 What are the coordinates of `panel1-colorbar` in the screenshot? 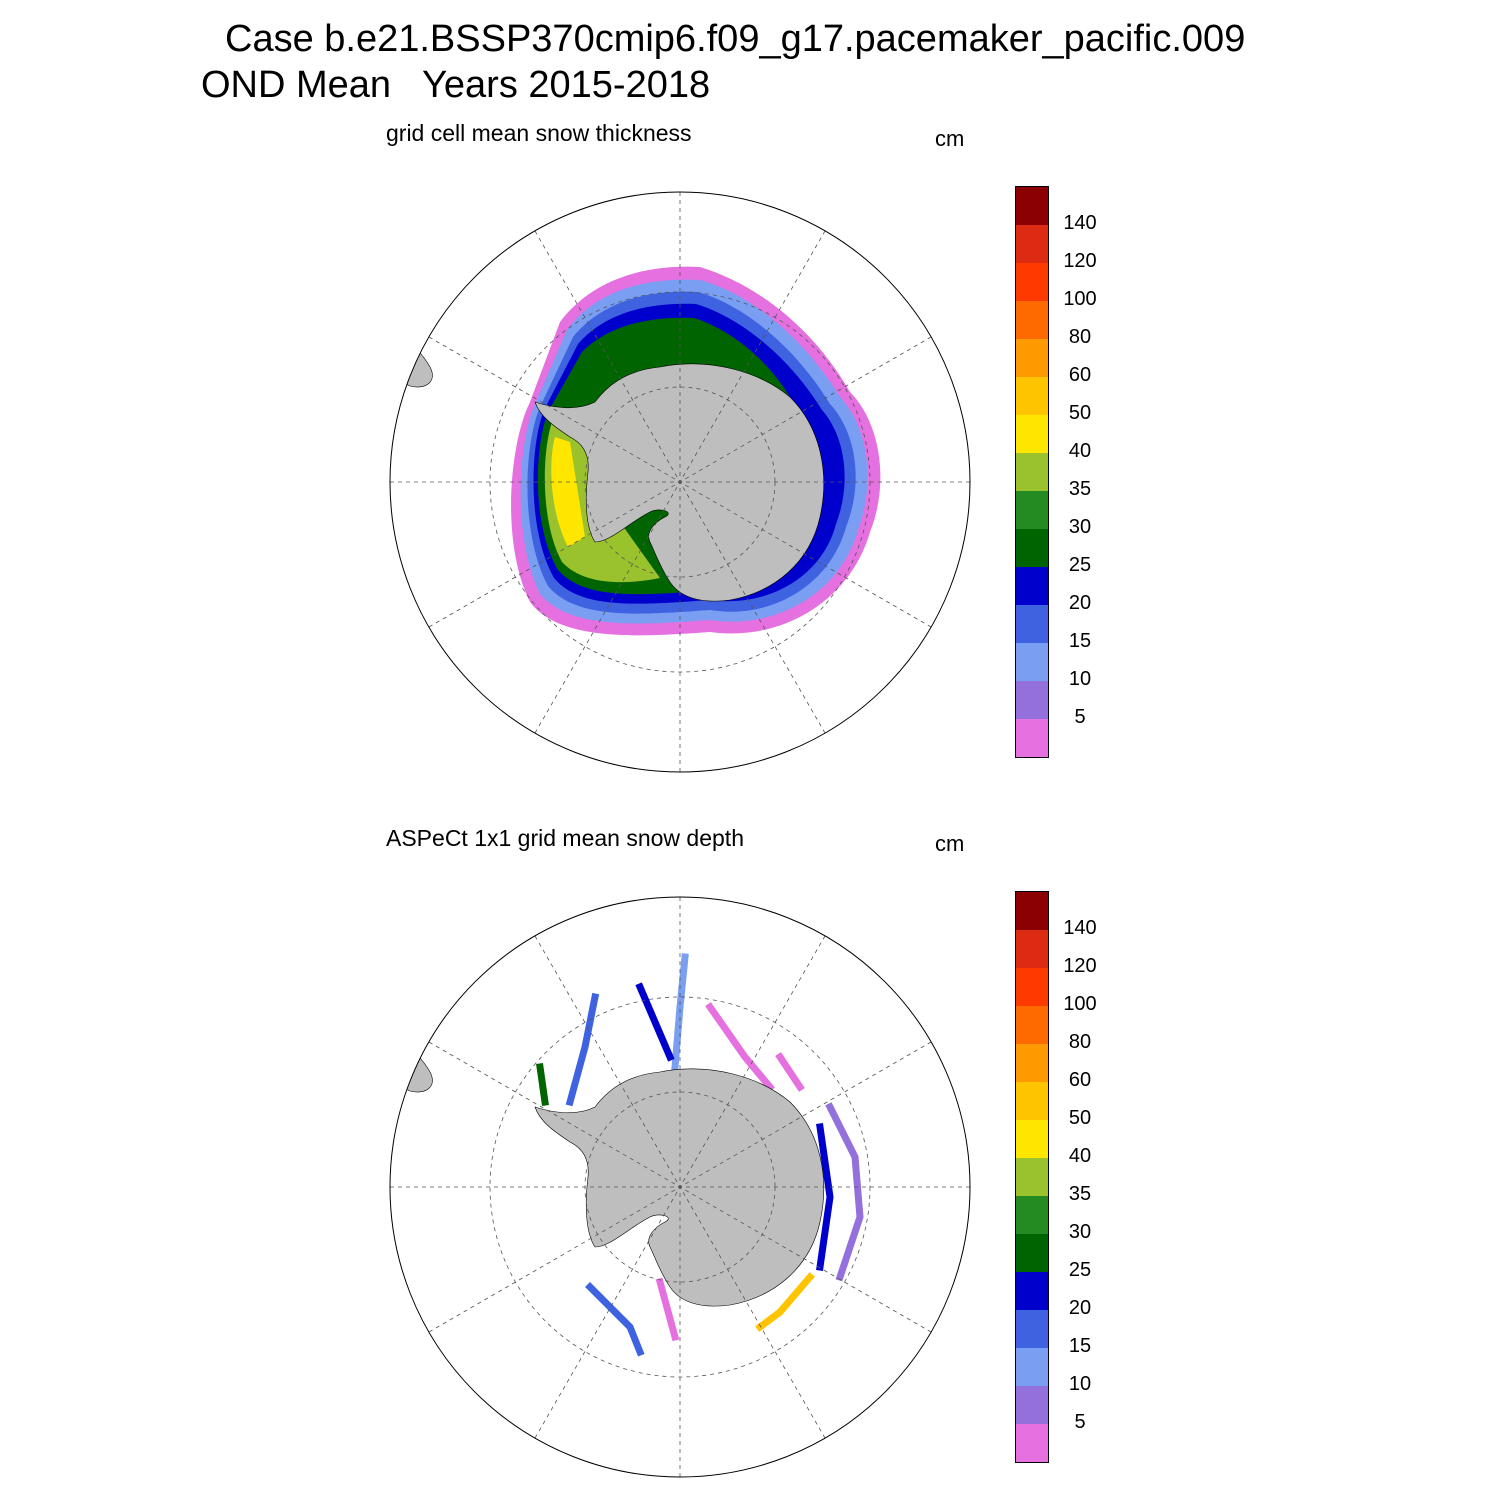 It's located at (1032, 472).